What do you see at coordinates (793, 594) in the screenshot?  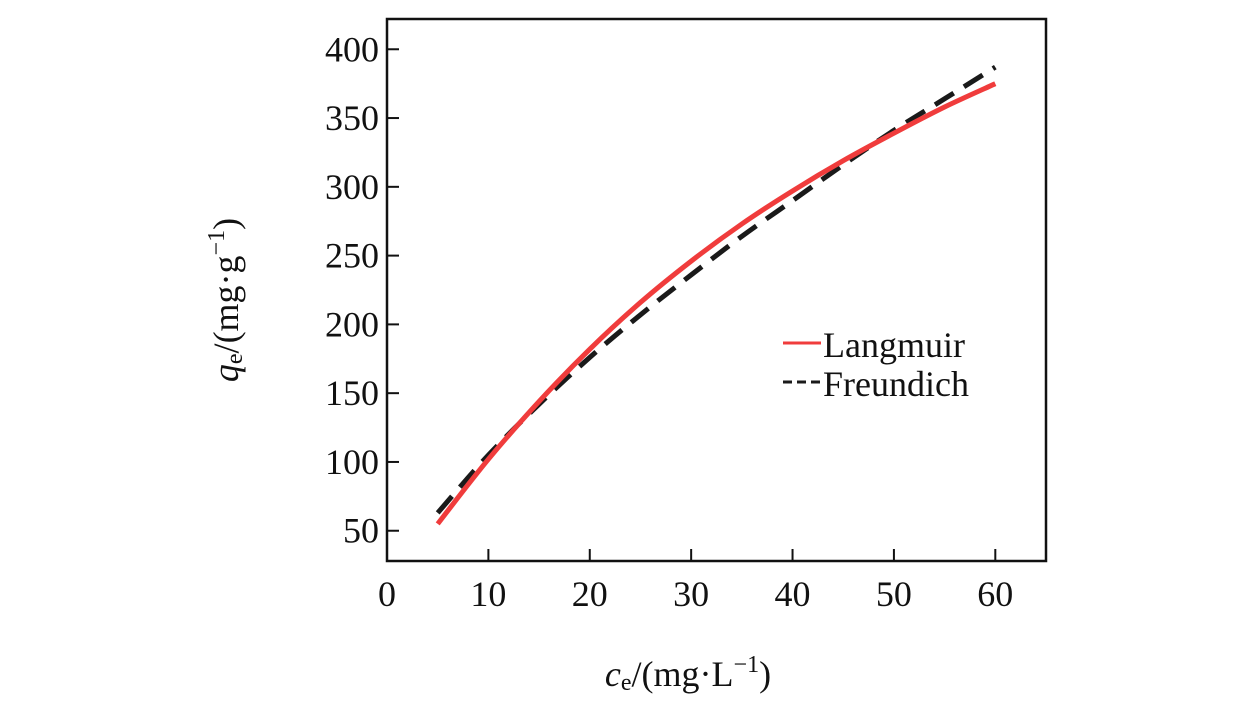 I see `x-tick-label: 40` at bounding box center [793, 594].